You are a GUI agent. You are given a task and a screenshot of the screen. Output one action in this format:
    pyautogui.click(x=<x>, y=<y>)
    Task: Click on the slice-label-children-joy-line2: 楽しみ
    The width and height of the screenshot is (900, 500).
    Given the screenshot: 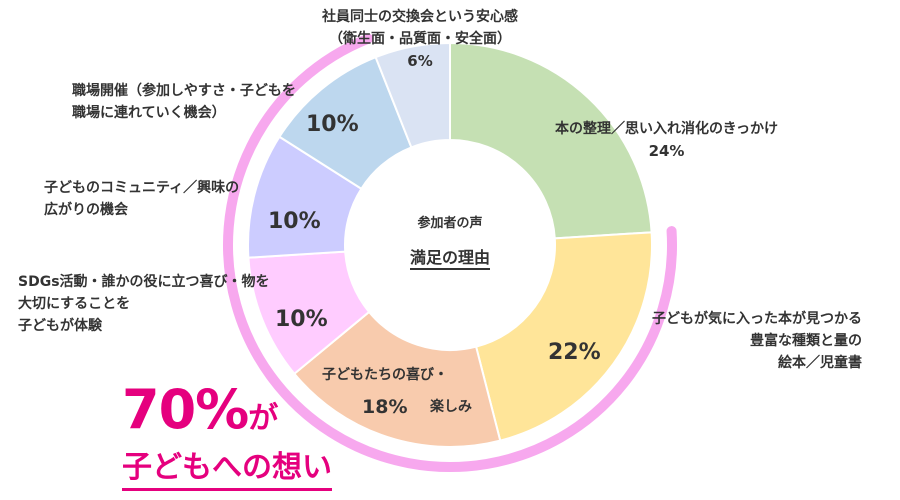 What is the action you would take?
    pyautogui.click(x=451, y=407)
    